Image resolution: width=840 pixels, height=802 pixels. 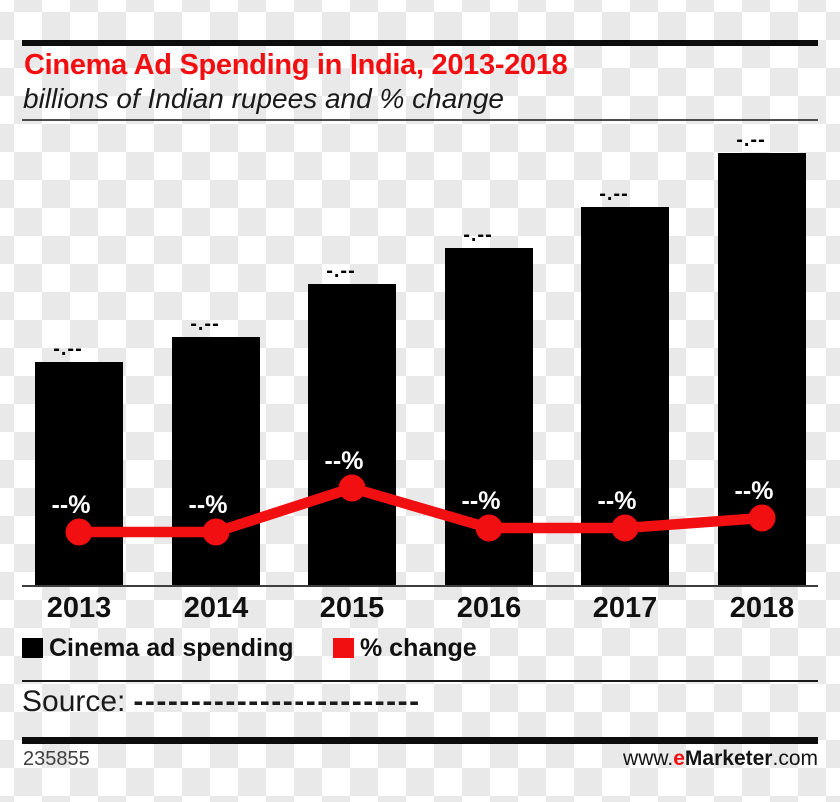 What do you see at coordinates (68, 349) in the screenshot?
I see `bar-value-label-2013: -.--` at bounding box center [68, 349].